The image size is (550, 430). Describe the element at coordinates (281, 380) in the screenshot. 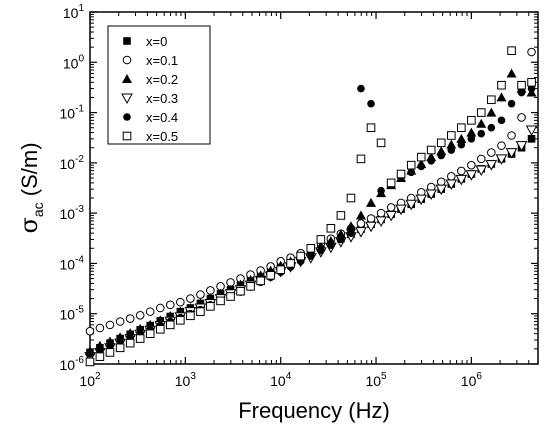

I see `x-tick-label: 10⁴` at that location.